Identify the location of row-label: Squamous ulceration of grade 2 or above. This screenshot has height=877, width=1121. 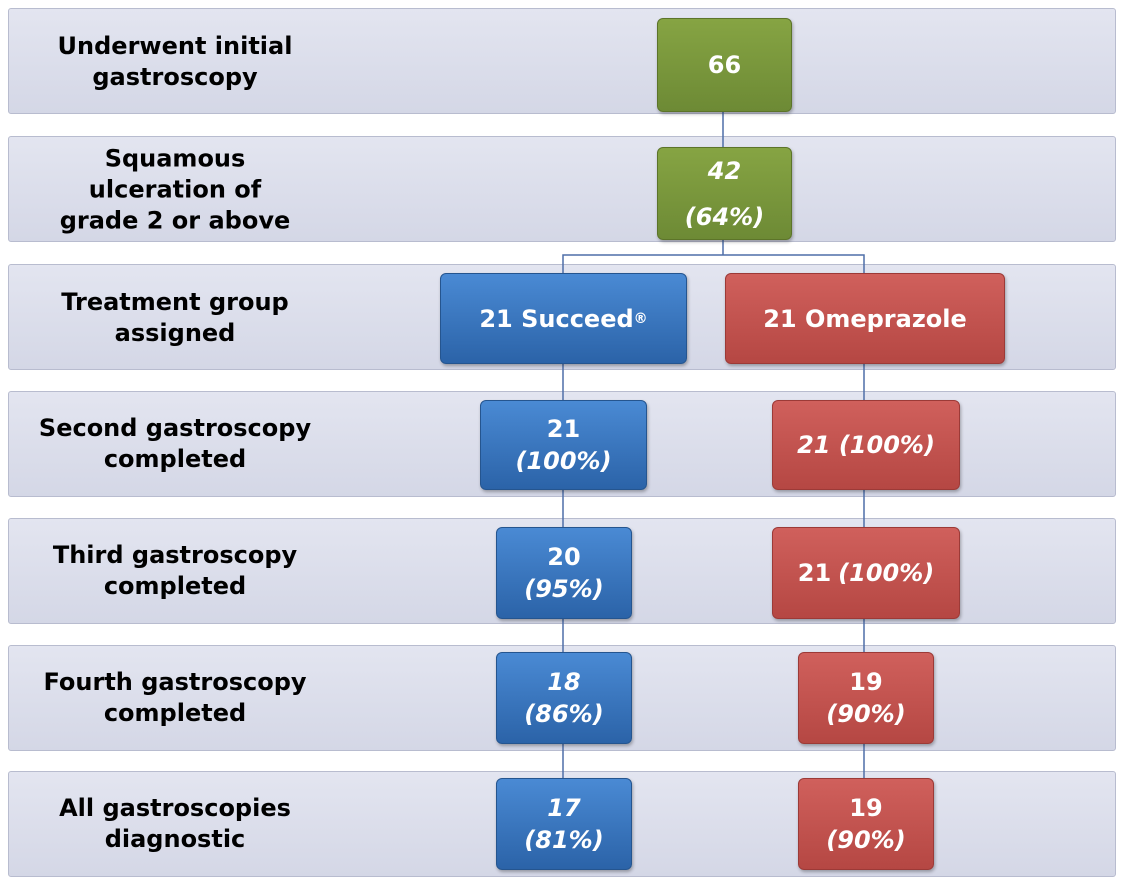
(175, 189).